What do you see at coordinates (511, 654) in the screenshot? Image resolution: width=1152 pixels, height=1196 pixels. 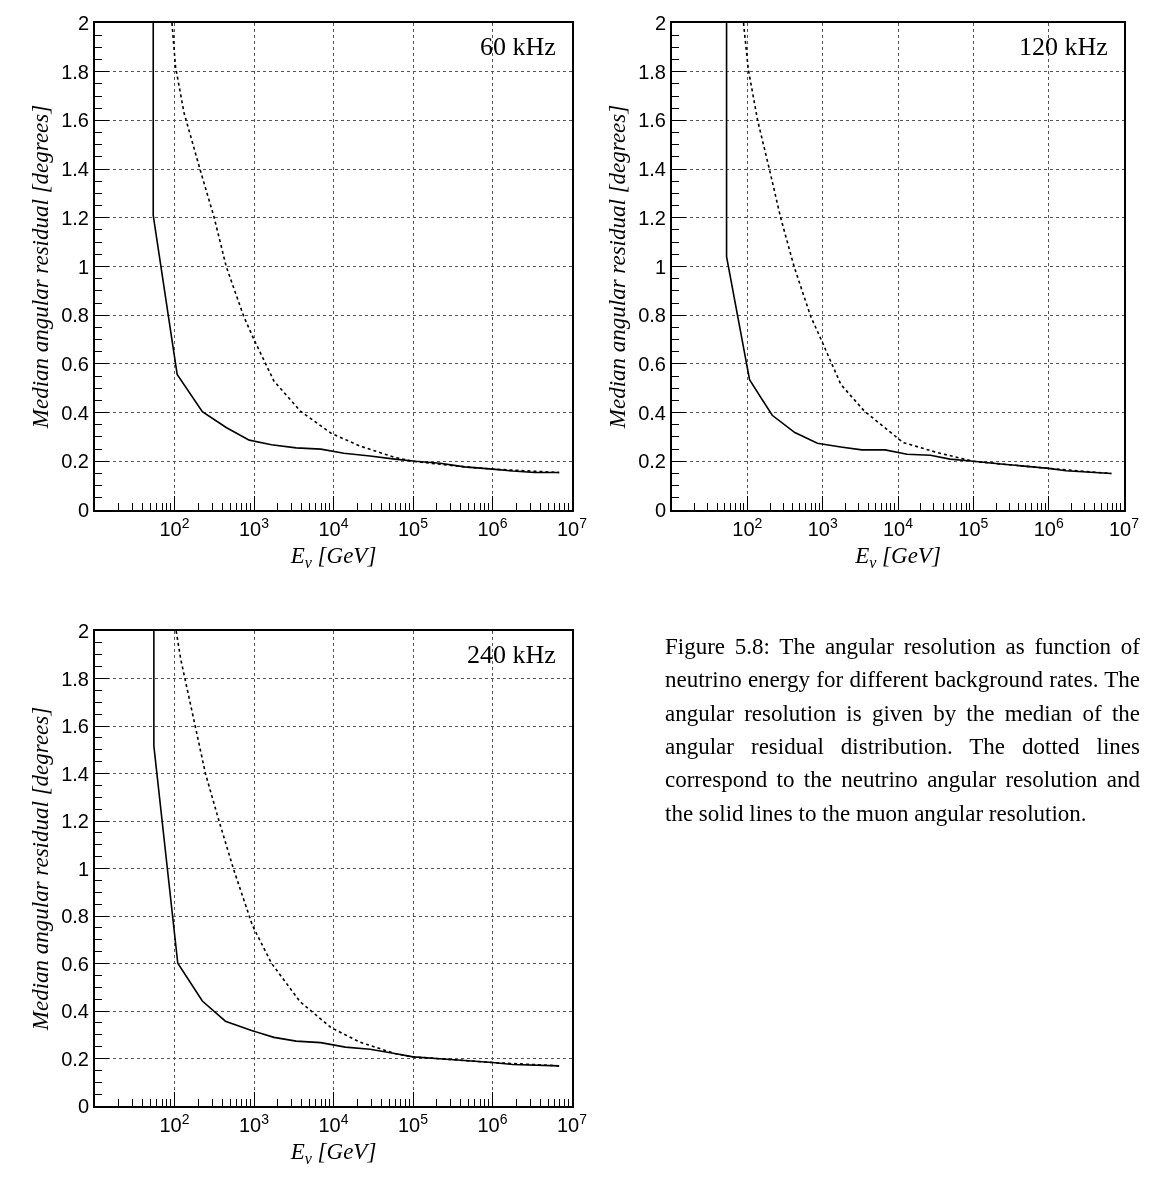 I see `annotation: 240 kHz` at bounding box center [511, 654].